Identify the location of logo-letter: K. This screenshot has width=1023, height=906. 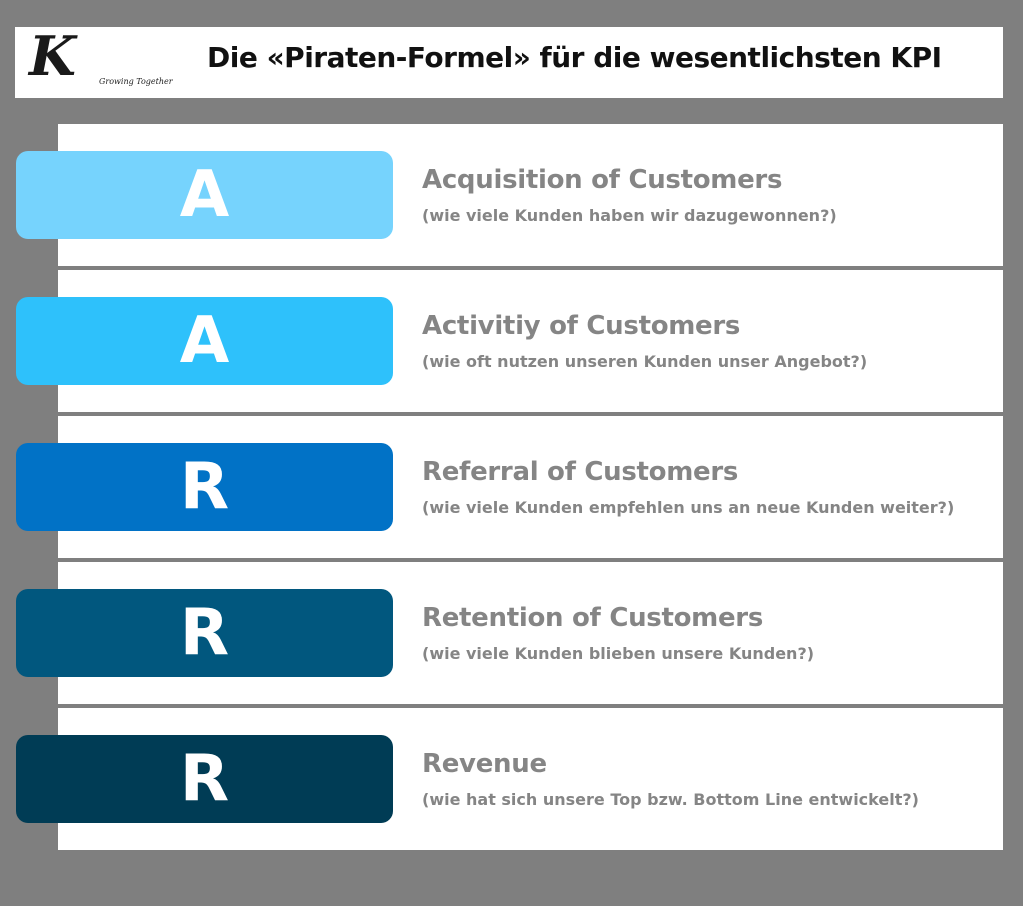
(52, 56).